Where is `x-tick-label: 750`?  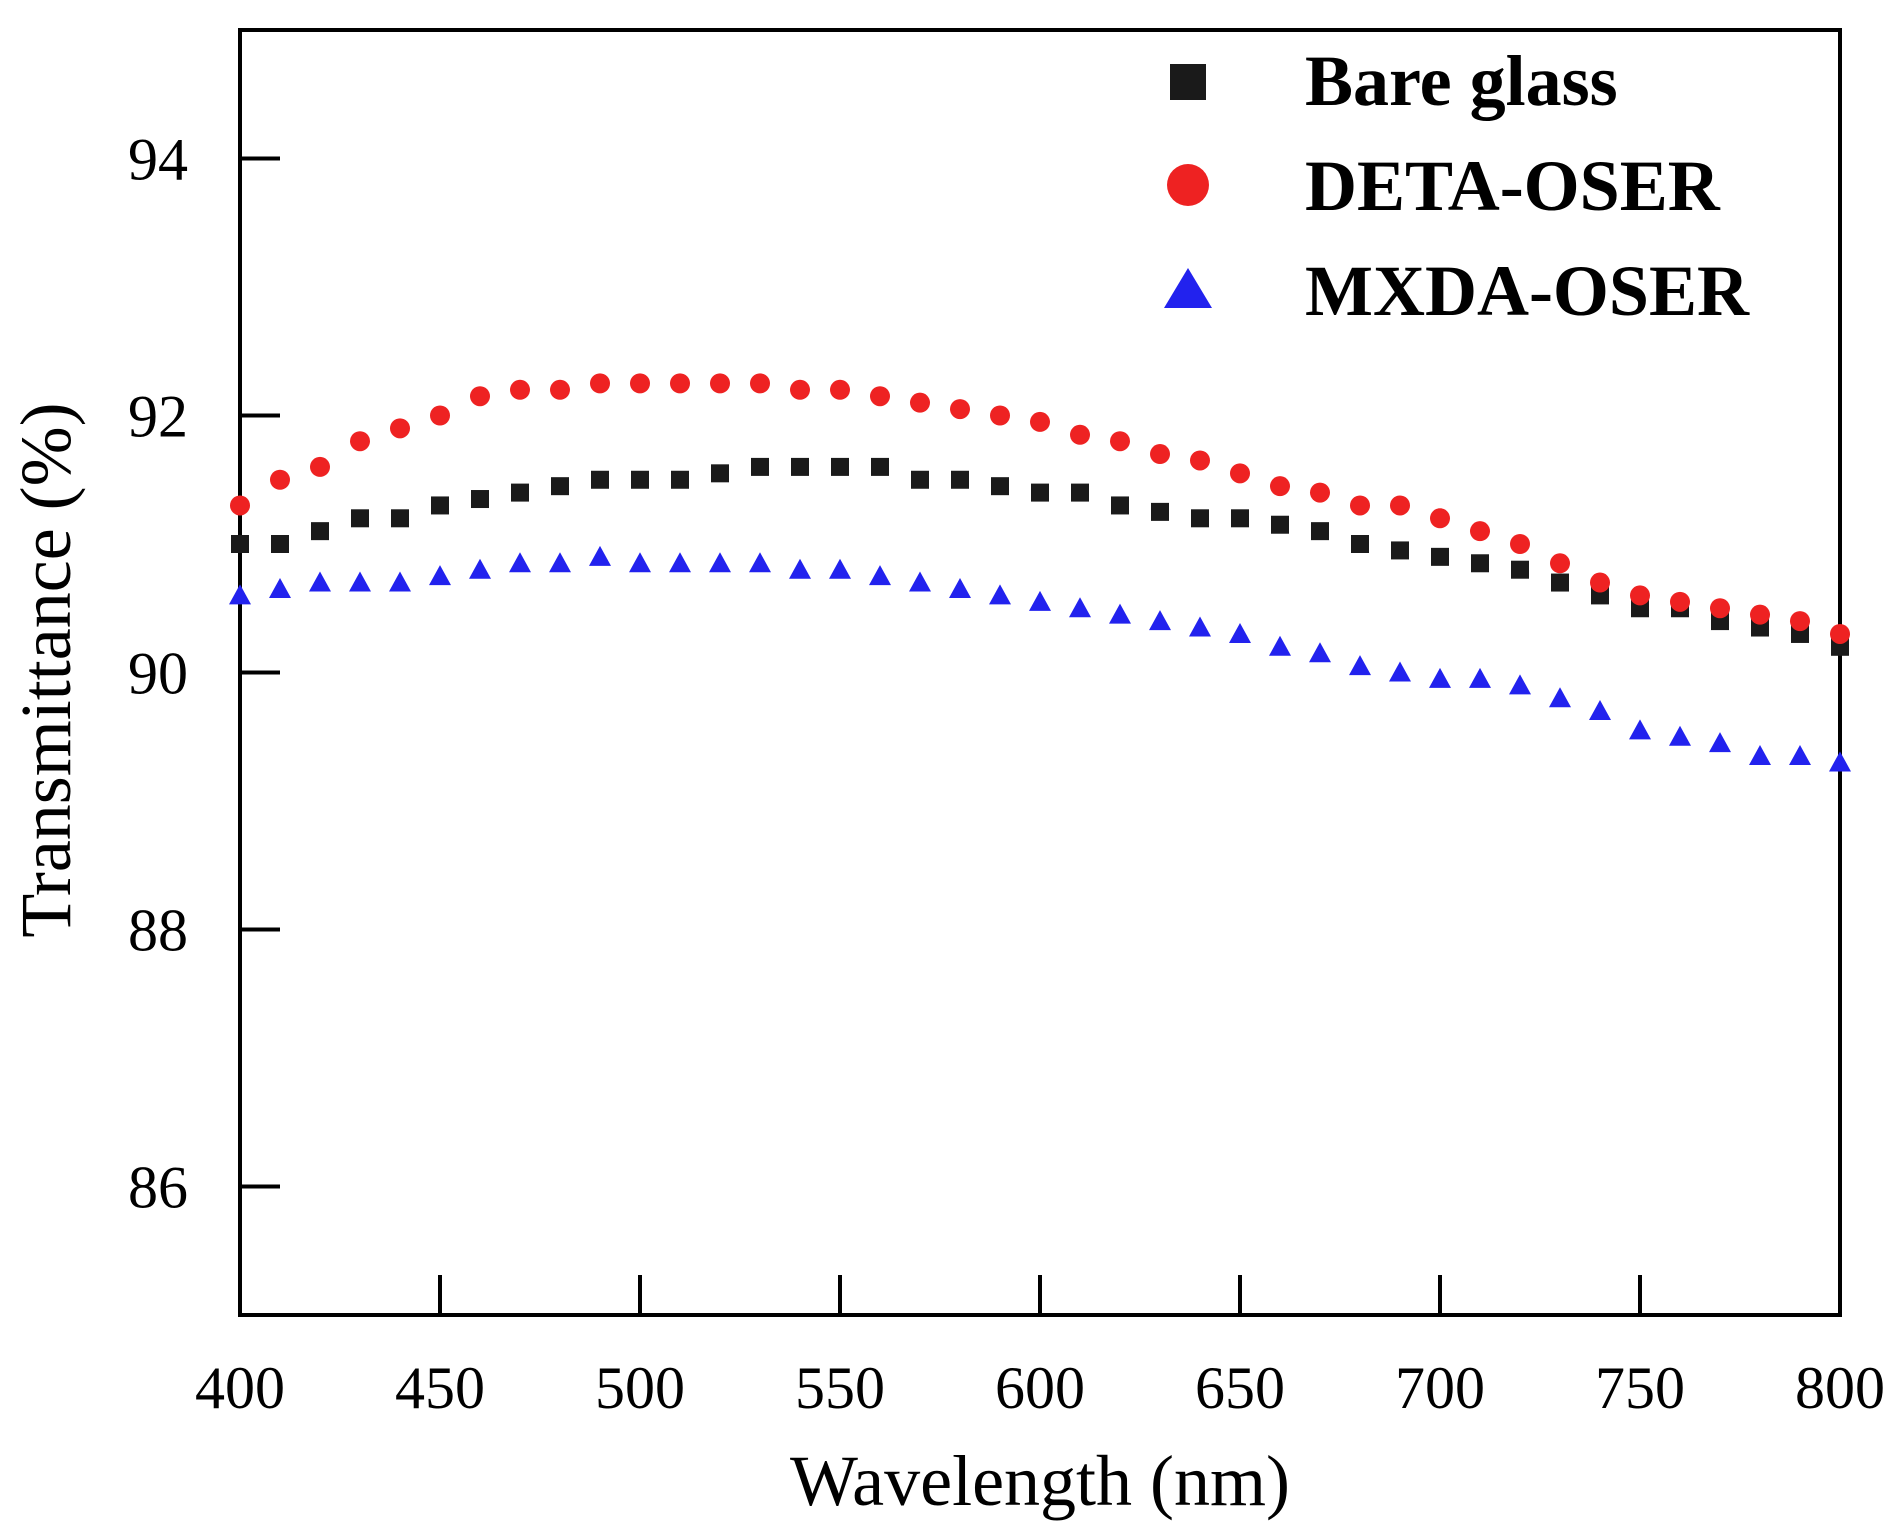 x-tick-label: 750 is located at coordinates (1640, 1388).